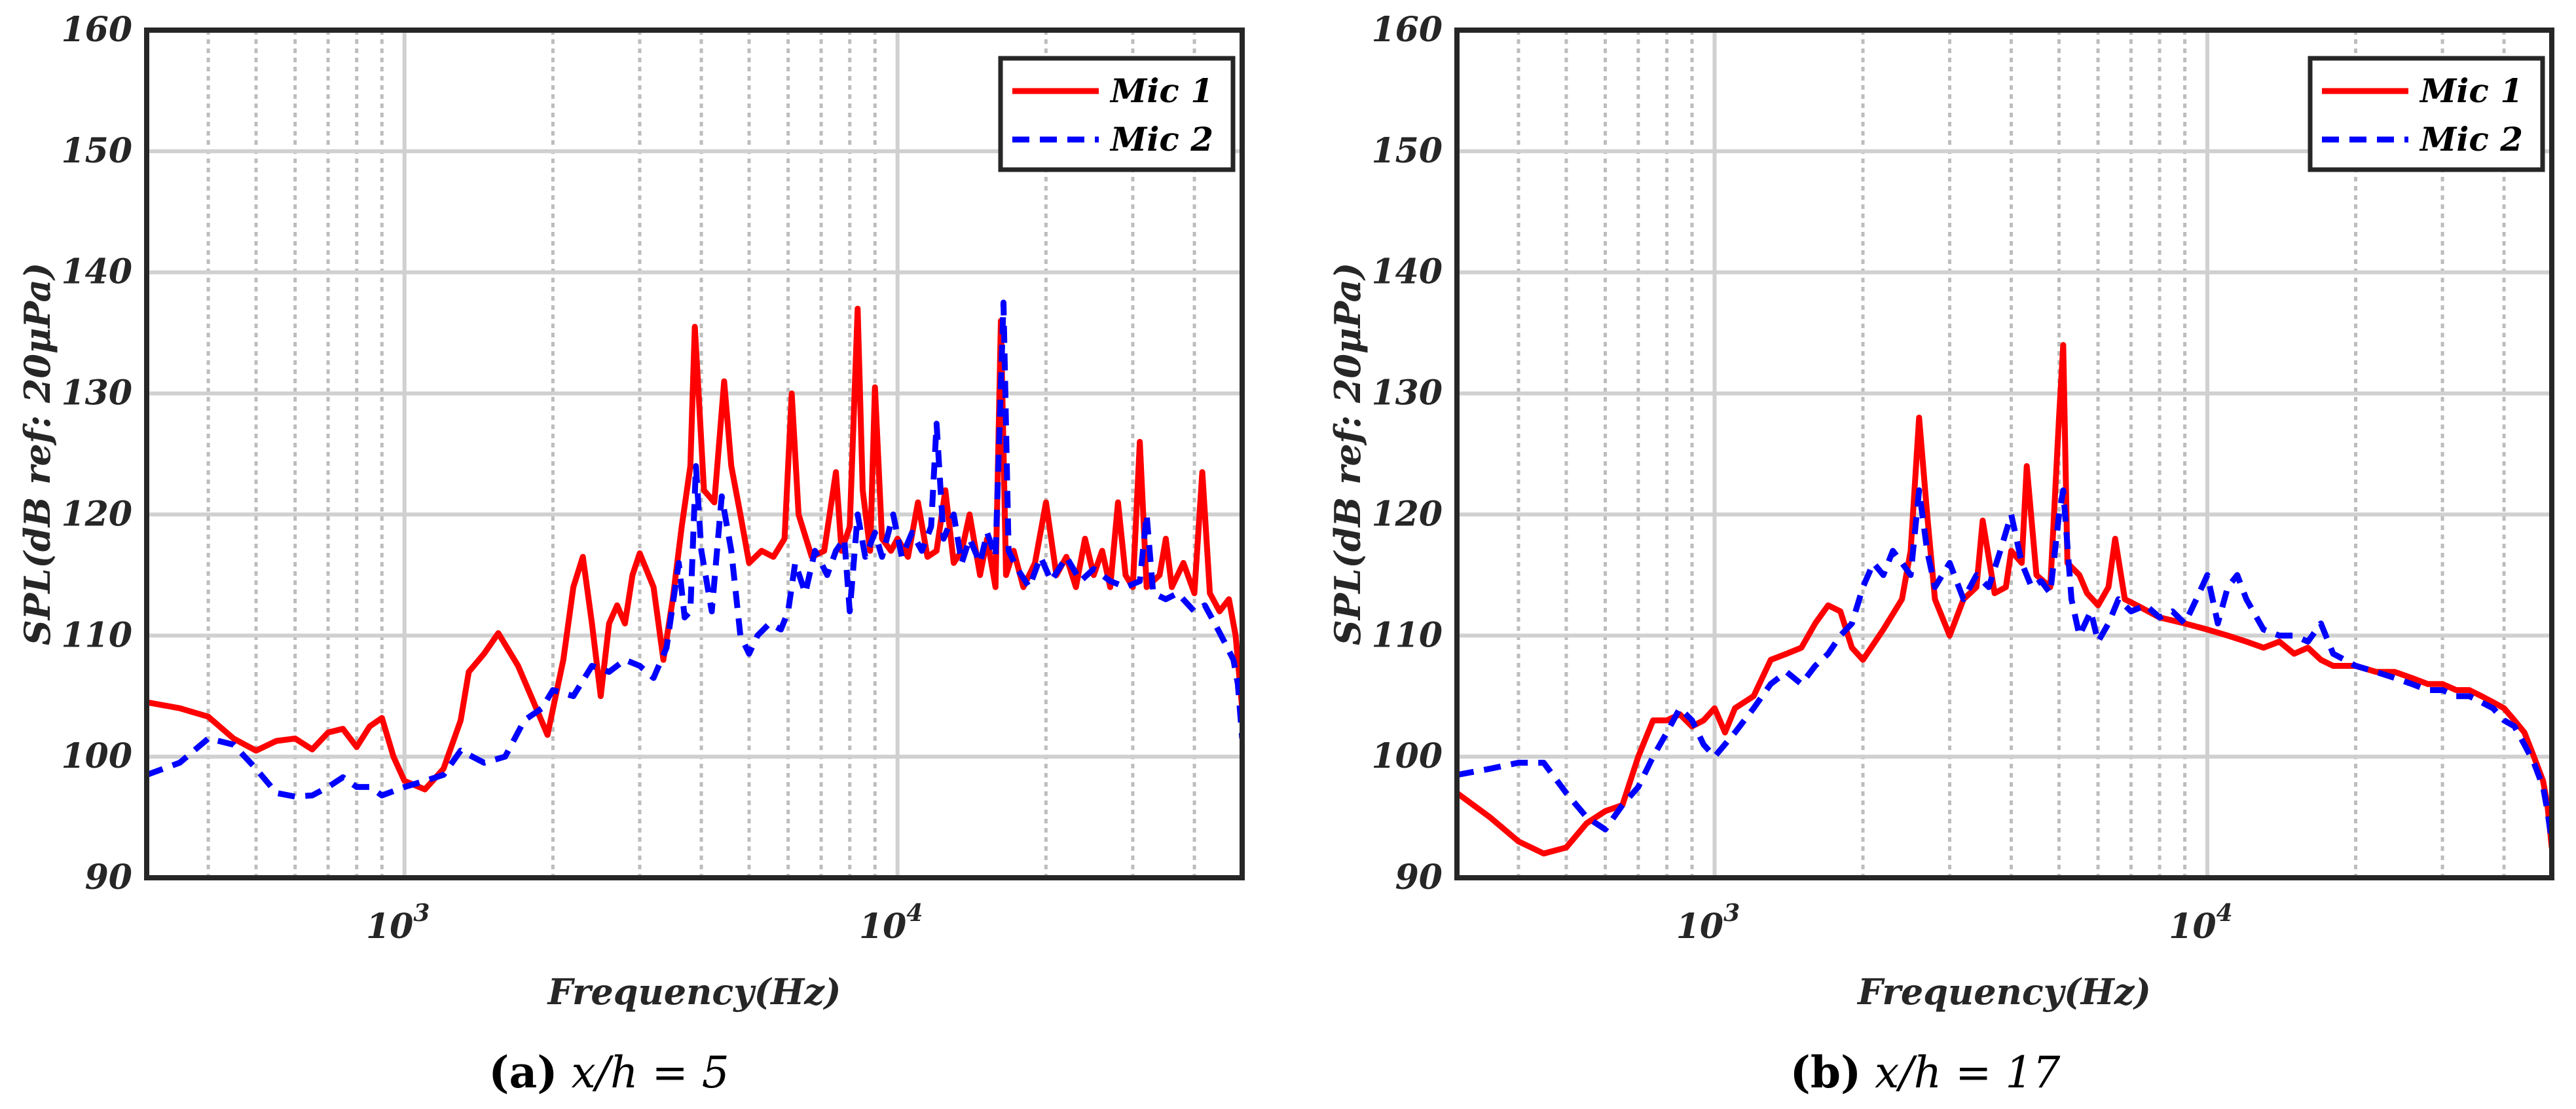 This screenshot has width=2576, height=1109. What do you see at coordinates (608, 1072) in the screenshot?
I see `panel-caption: (a) x/h = 5` at bounding box center [608, 1072].